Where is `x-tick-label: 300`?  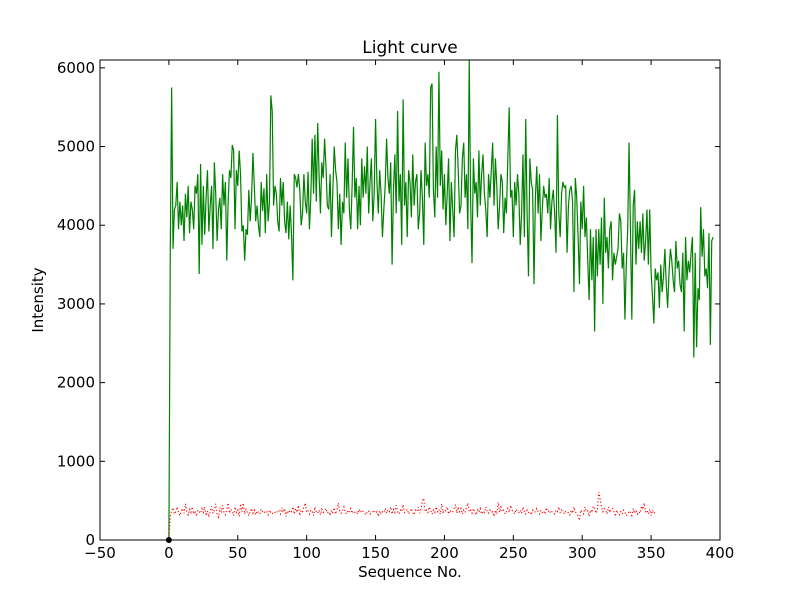
x-tick-label: 300 is located at coordinates (582, 553).